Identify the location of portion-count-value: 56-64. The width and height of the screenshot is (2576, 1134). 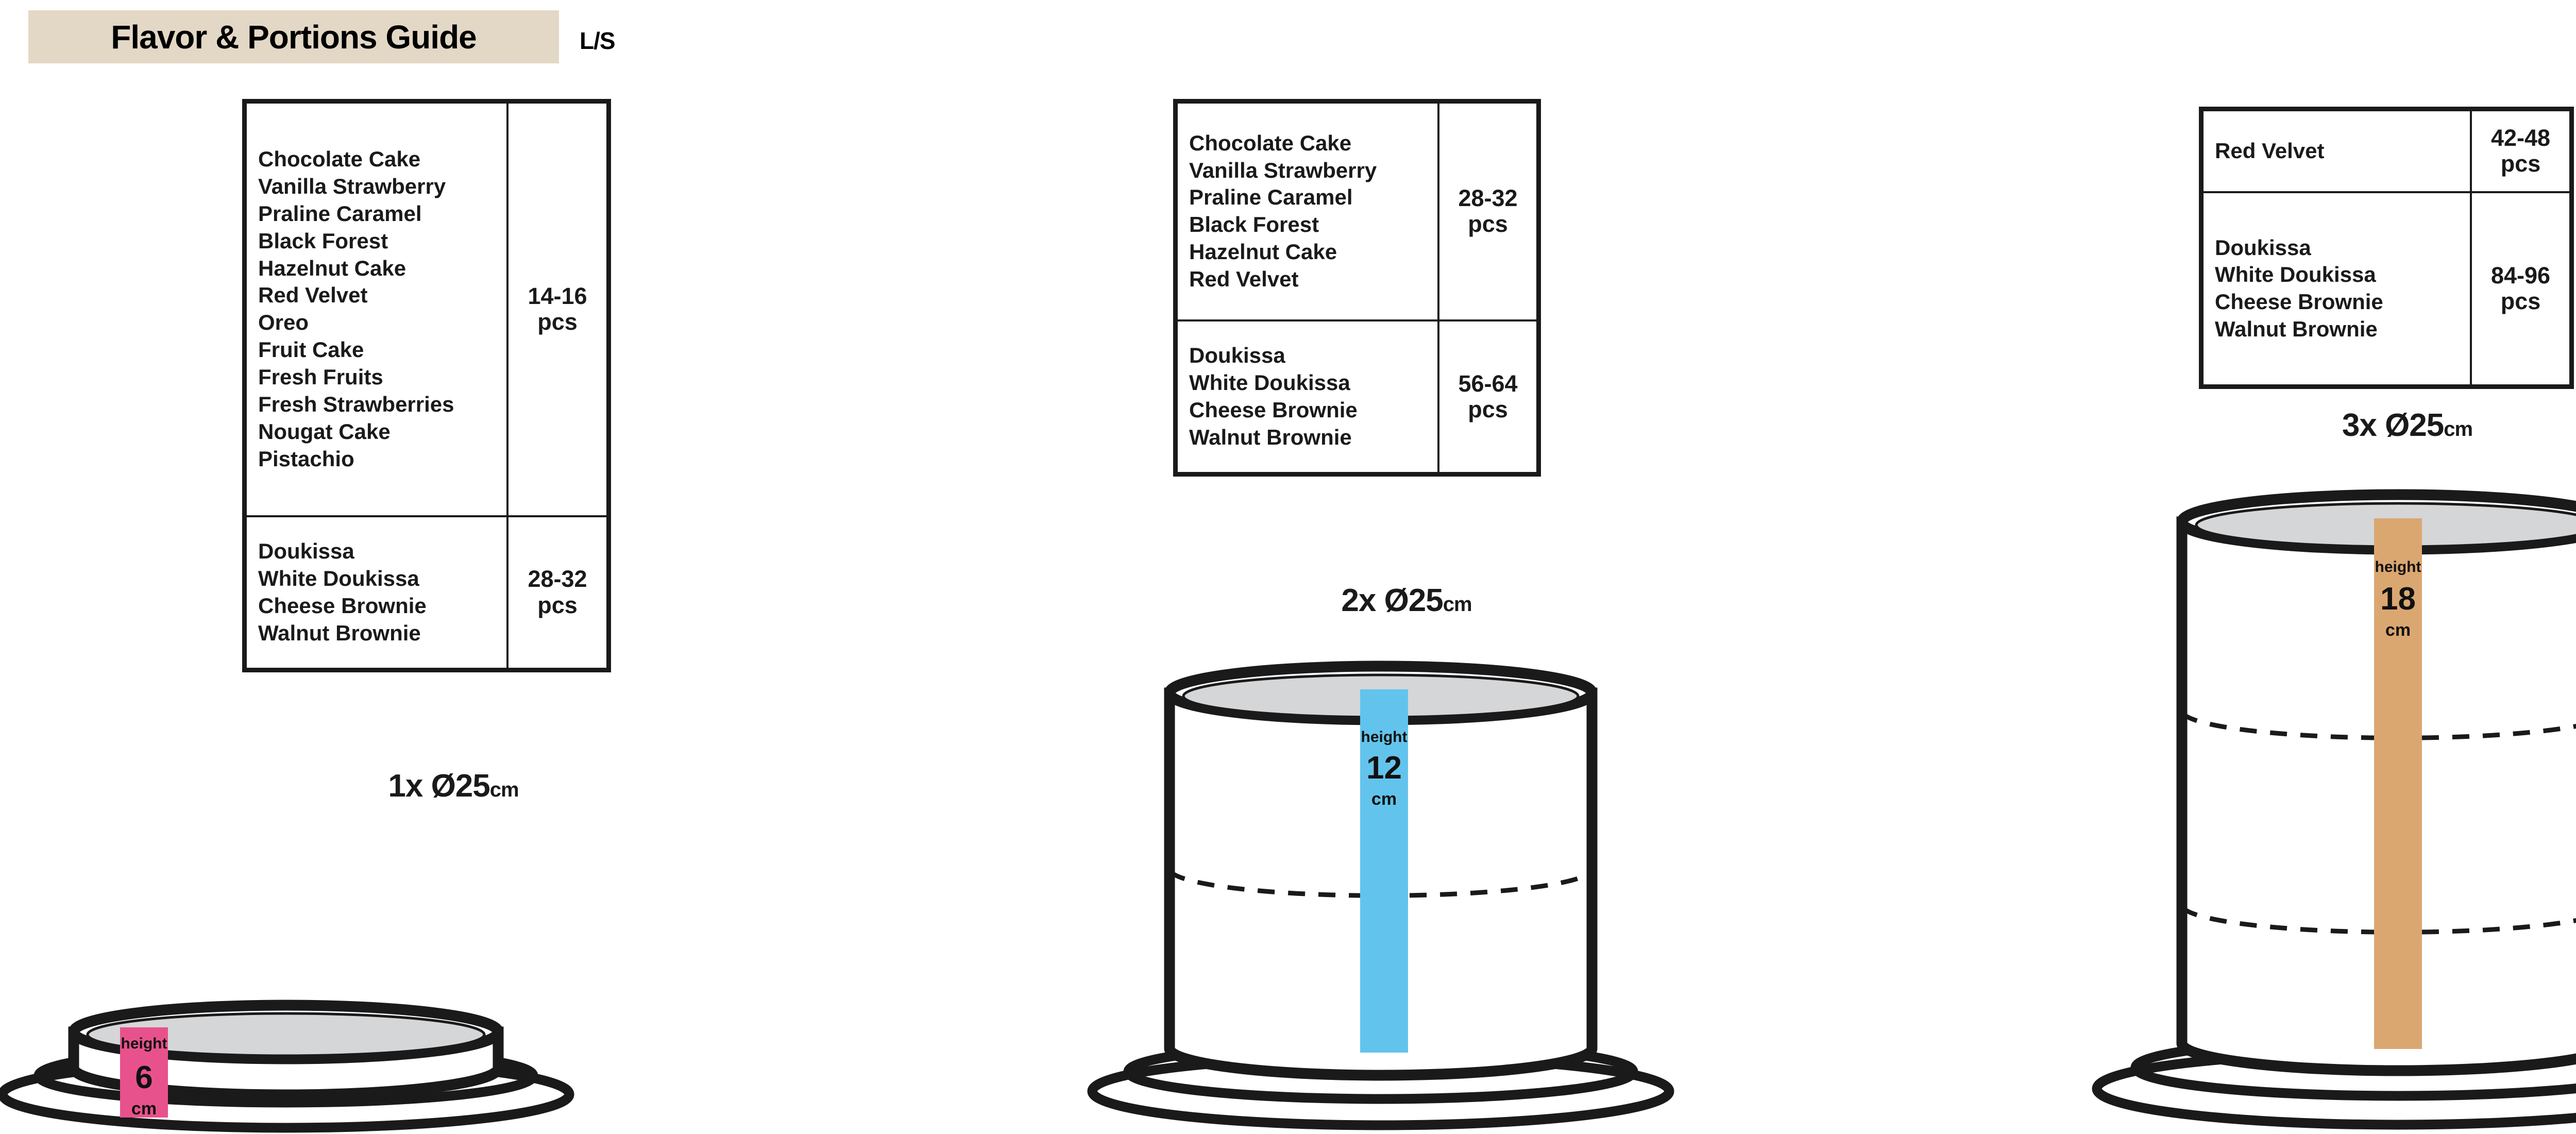
(1488, 383).